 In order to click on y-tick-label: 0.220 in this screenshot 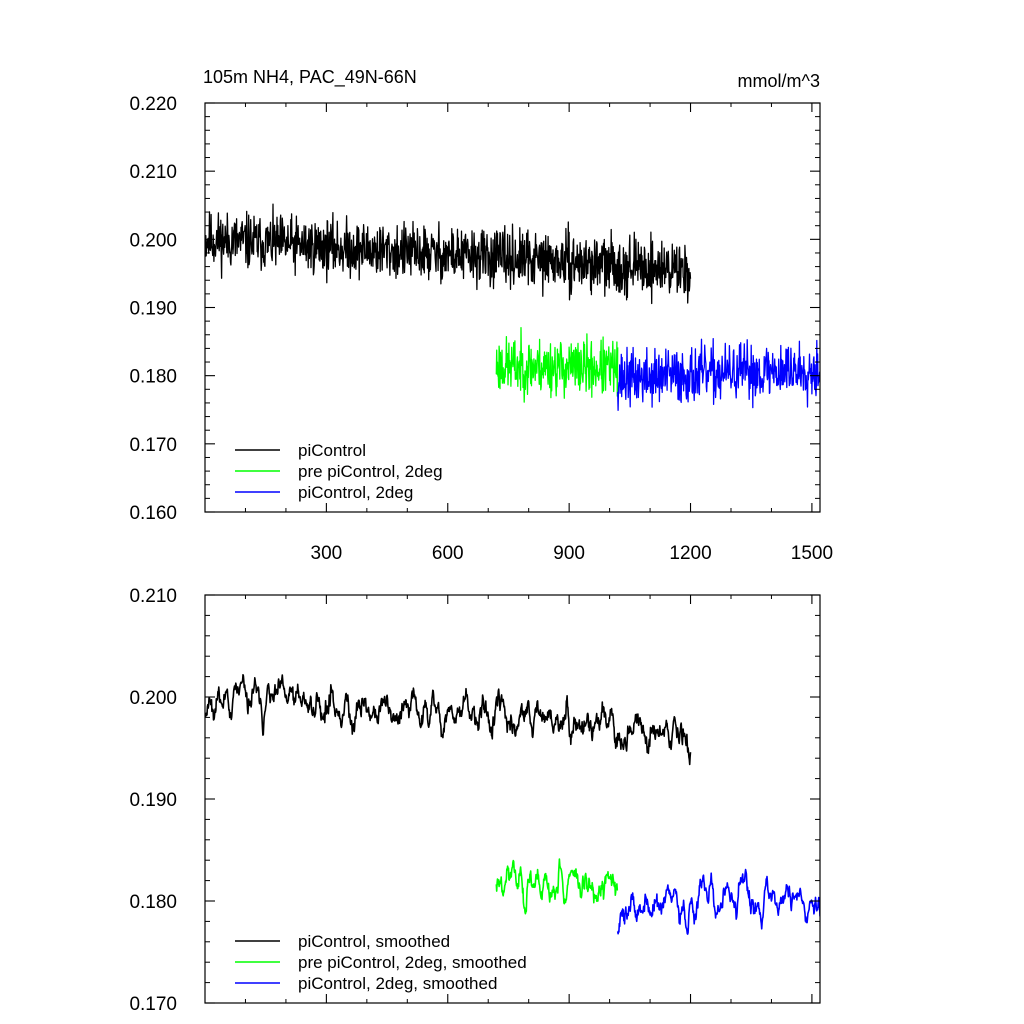, I will do `click(153, 104)`.